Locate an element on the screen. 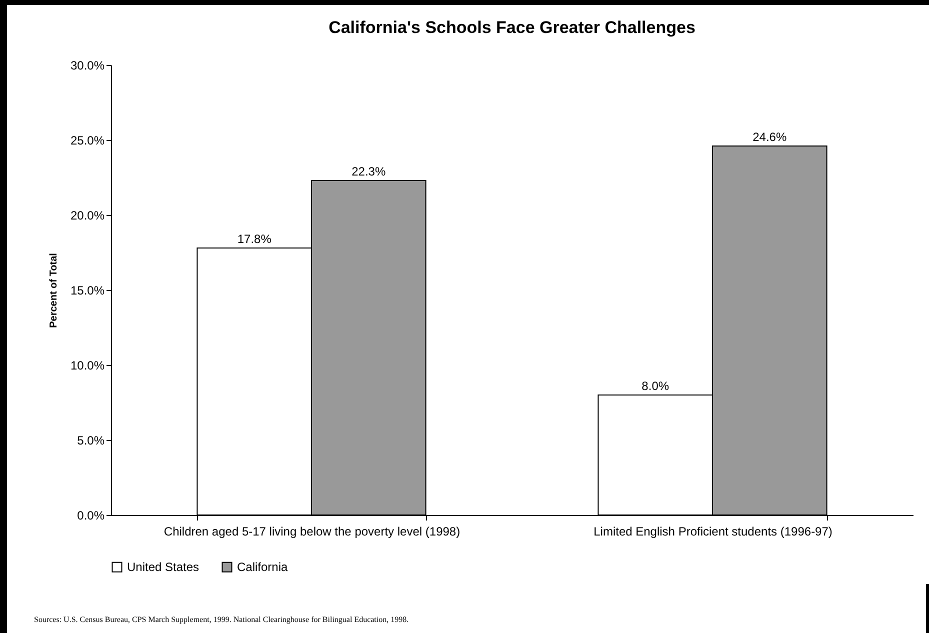  y-tick-label: 15.0% is located at coordinates (87, 291).